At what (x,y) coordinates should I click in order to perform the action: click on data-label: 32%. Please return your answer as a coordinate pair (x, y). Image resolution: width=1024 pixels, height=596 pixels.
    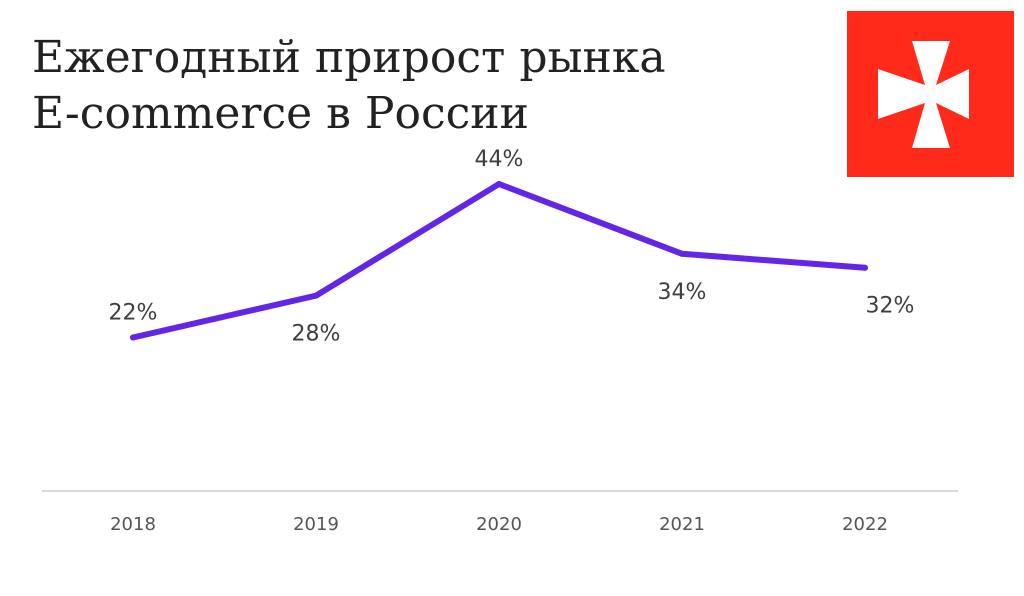
    Looking at the image, I should click on (890, 306).